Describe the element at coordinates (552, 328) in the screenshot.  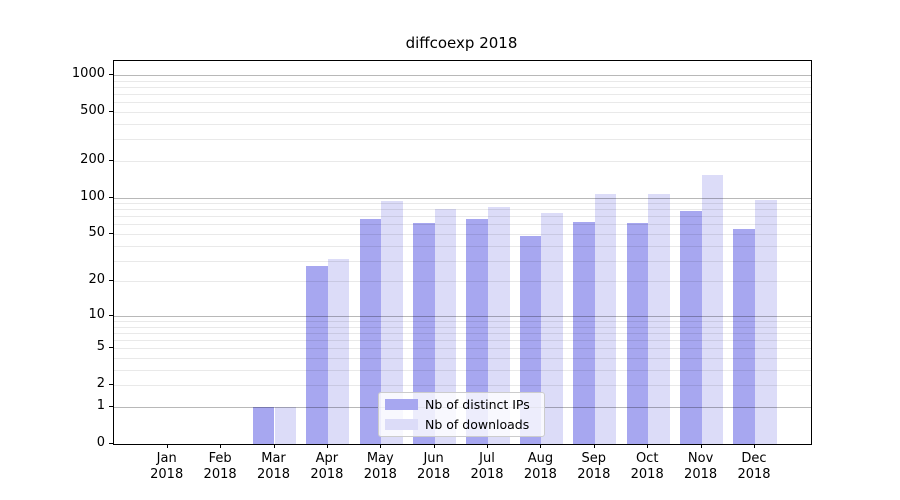
I see `bar-downloads-aug` at that location.